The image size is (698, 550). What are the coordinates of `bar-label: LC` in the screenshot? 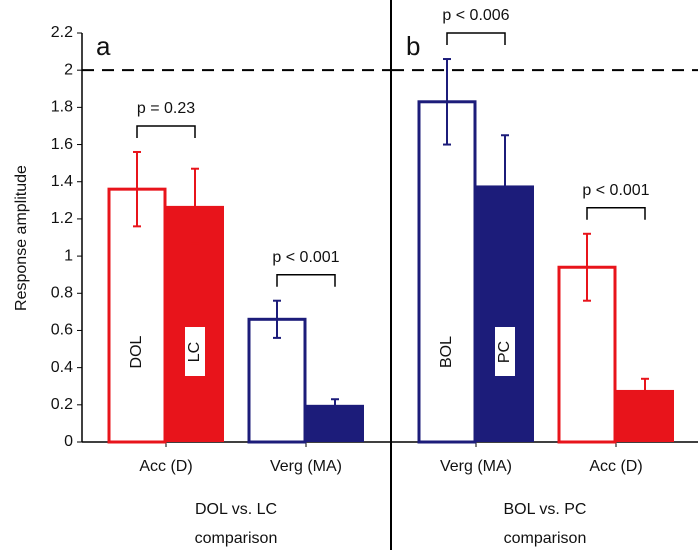 It's located at (194, 352).